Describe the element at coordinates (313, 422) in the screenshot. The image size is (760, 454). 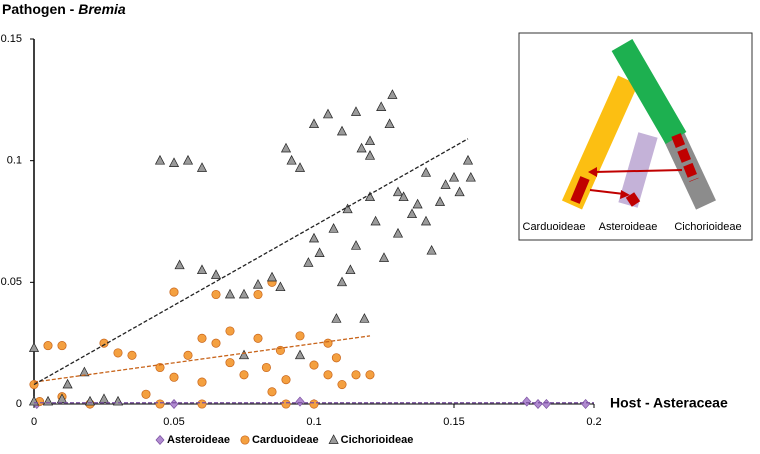
I see `x-tick-label: 0.1` at that location.